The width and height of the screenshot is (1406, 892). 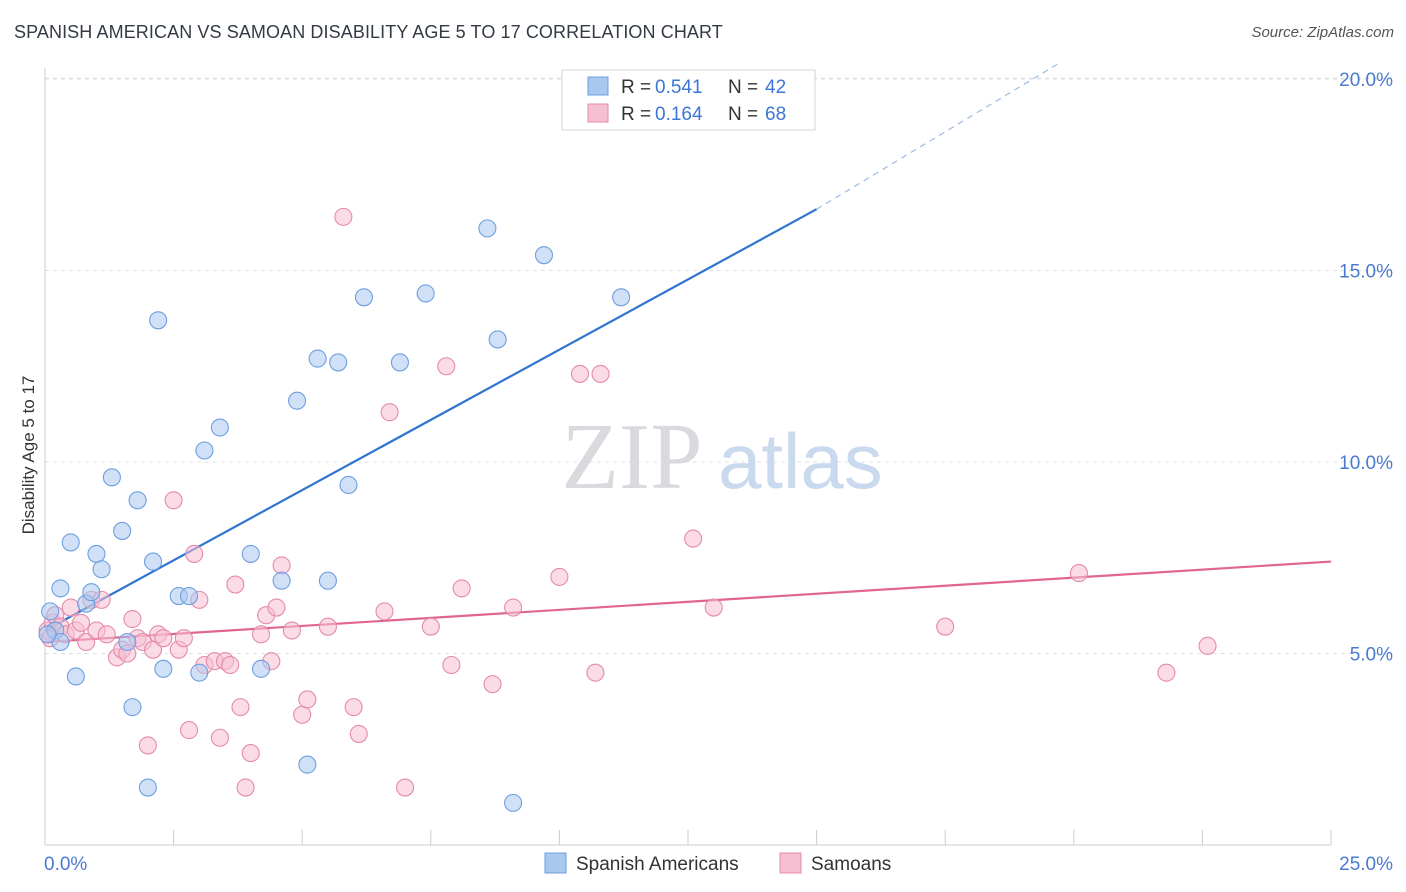 I want to click on y-tick-label: 10.0%, so click(x=1366, y=463).